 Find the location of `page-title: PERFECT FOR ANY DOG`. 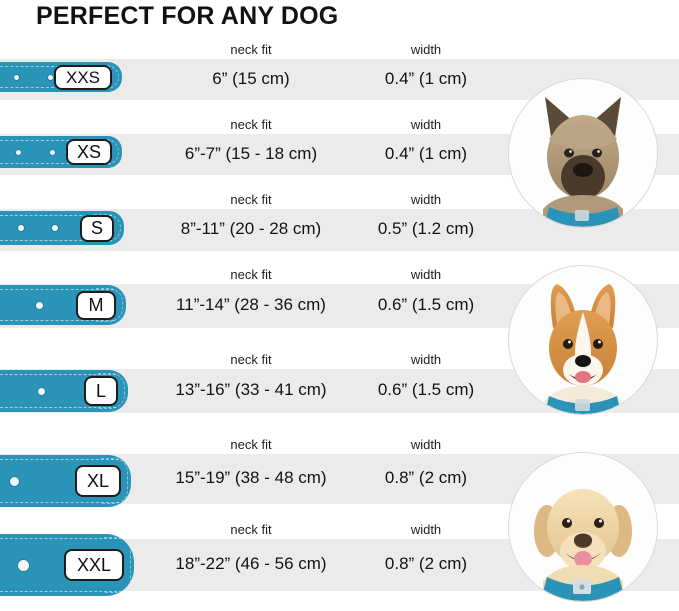

page-title: PERFECT FOR ANY DOG is located at coordinates (187, 16).